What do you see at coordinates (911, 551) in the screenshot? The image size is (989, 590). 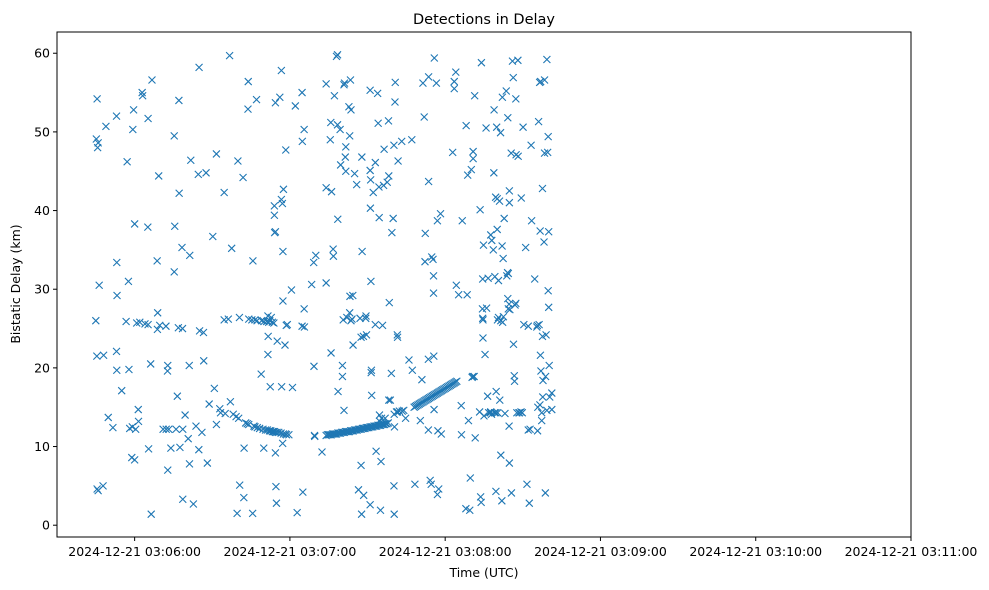 I see `x-tick-label: 2024-12-21 03:11:00` at bounding box center [911, 551].